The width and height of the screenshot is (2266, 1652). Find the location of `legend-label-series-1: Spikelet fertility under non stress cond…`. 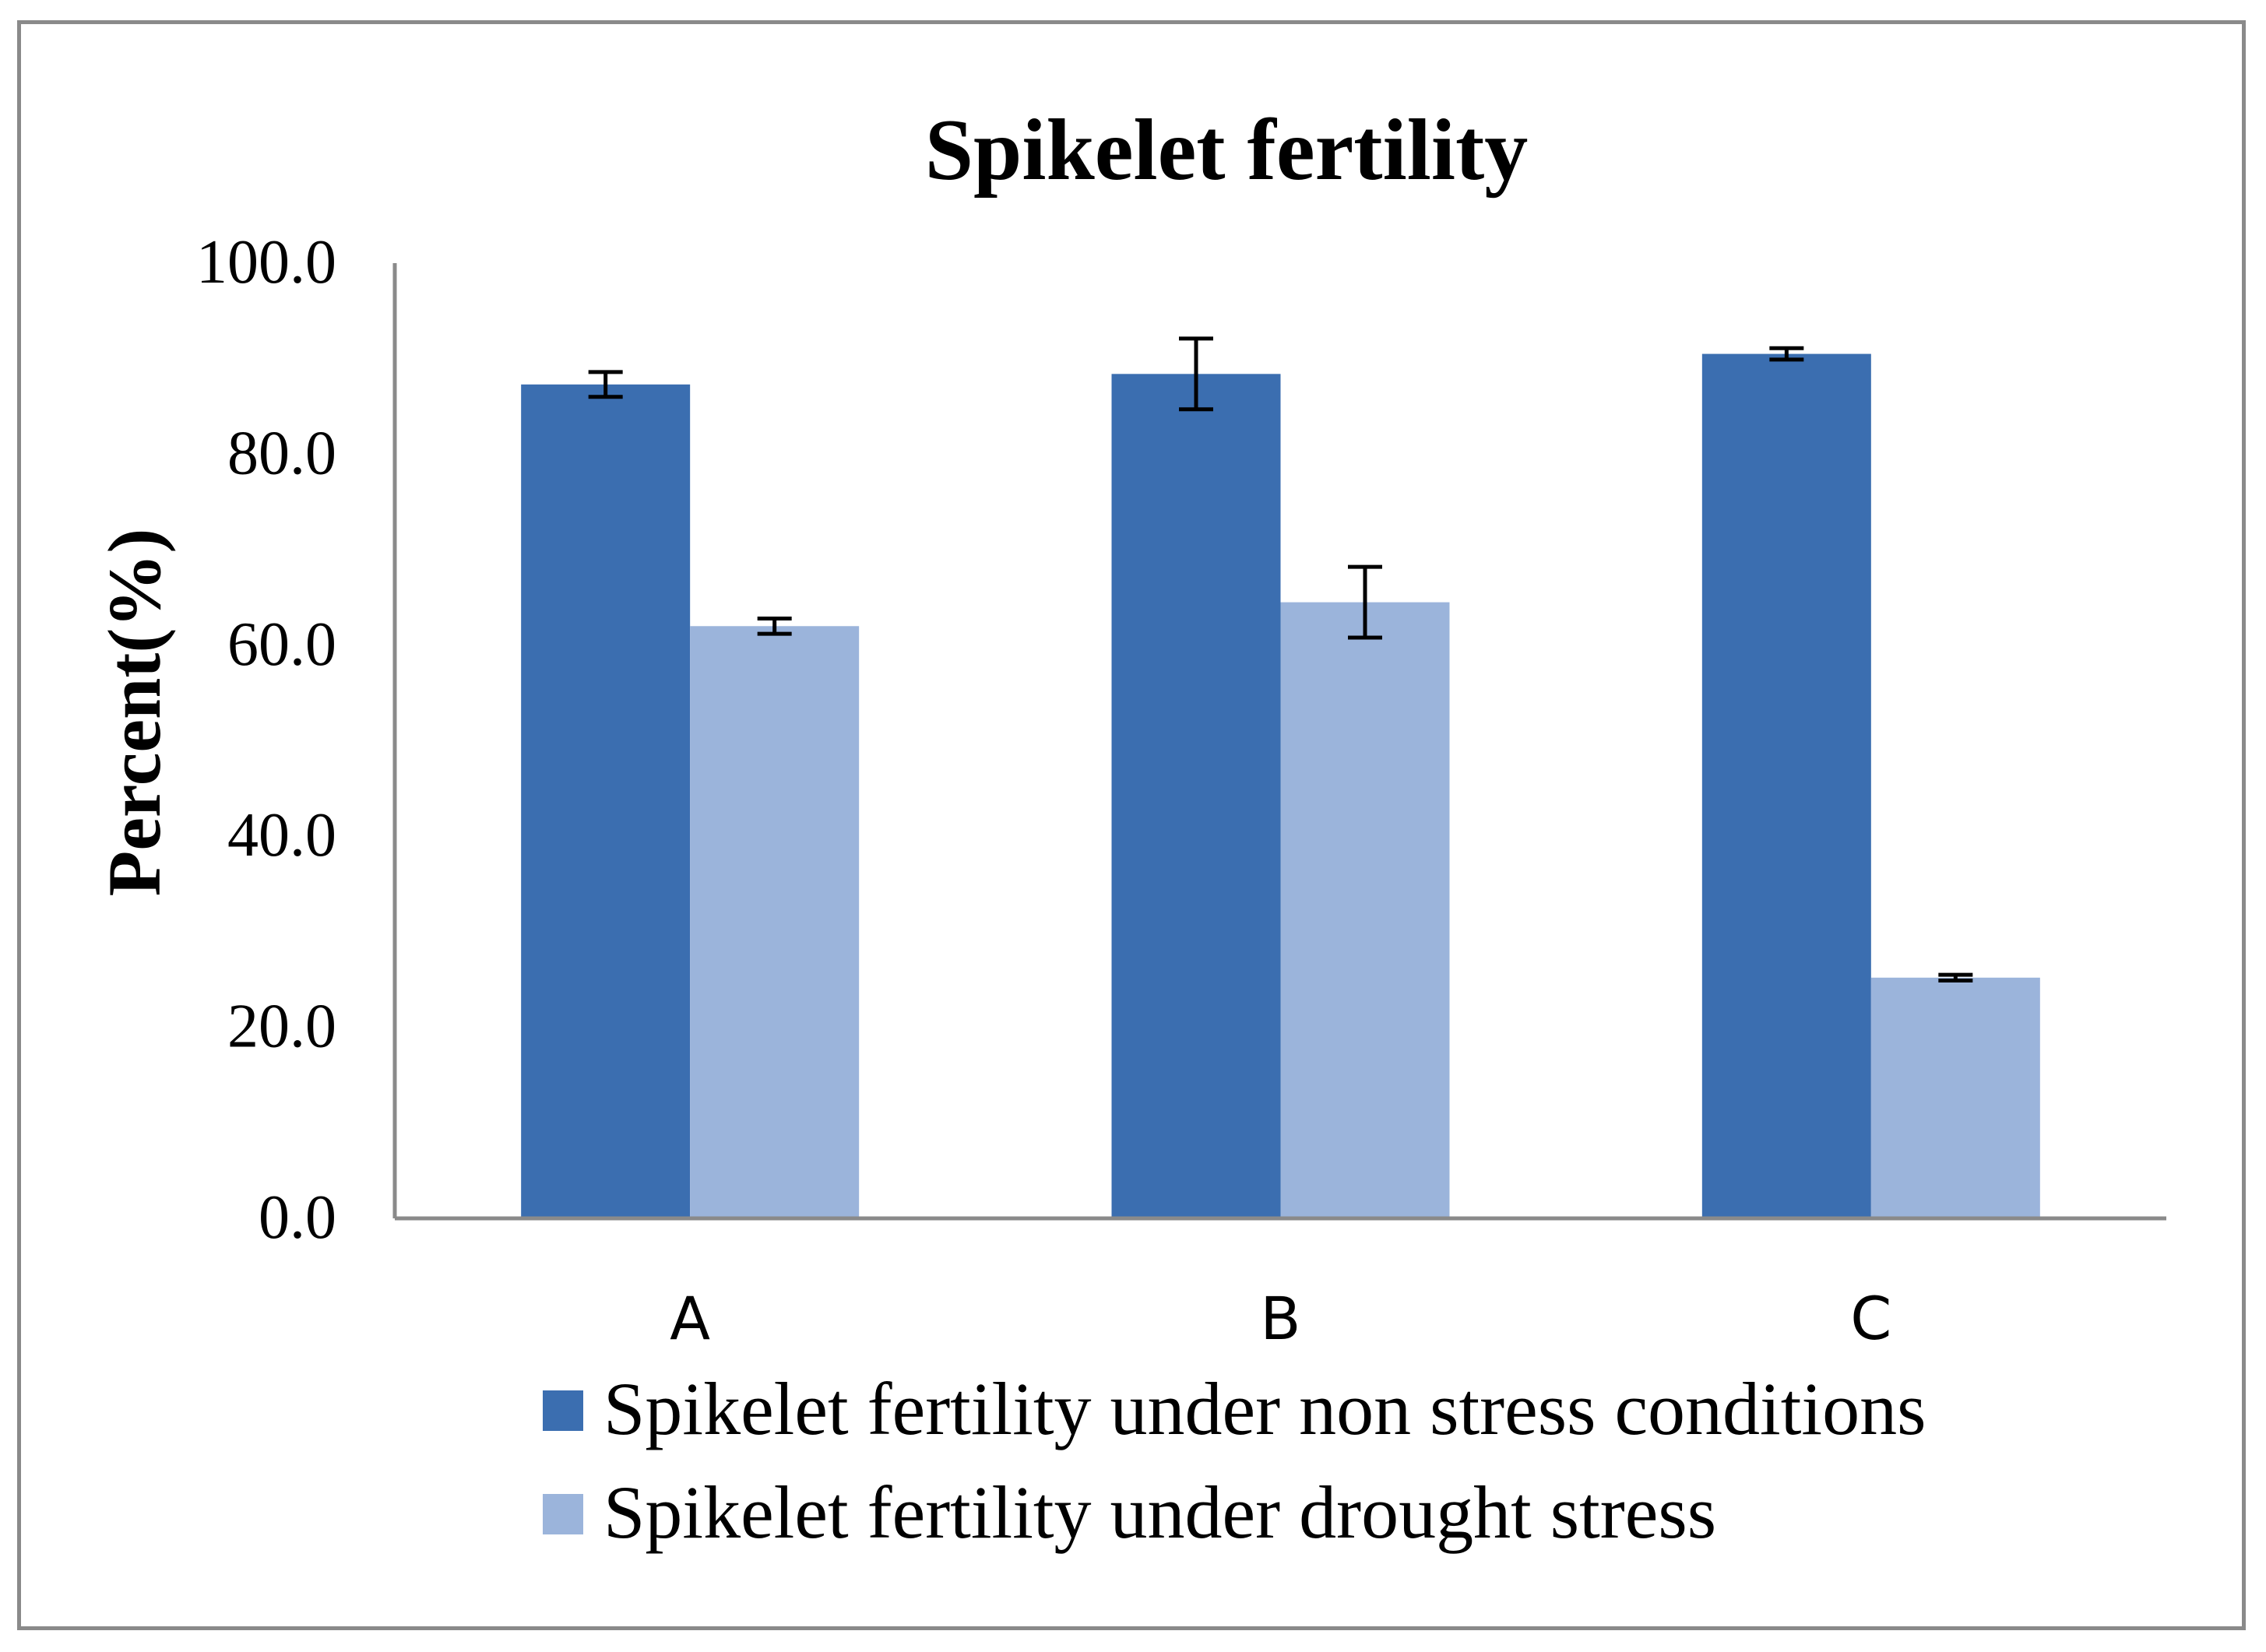

legend-label-series-1: Spikelet fertility under non stress cond… is located at coordinates (1264, 1408).